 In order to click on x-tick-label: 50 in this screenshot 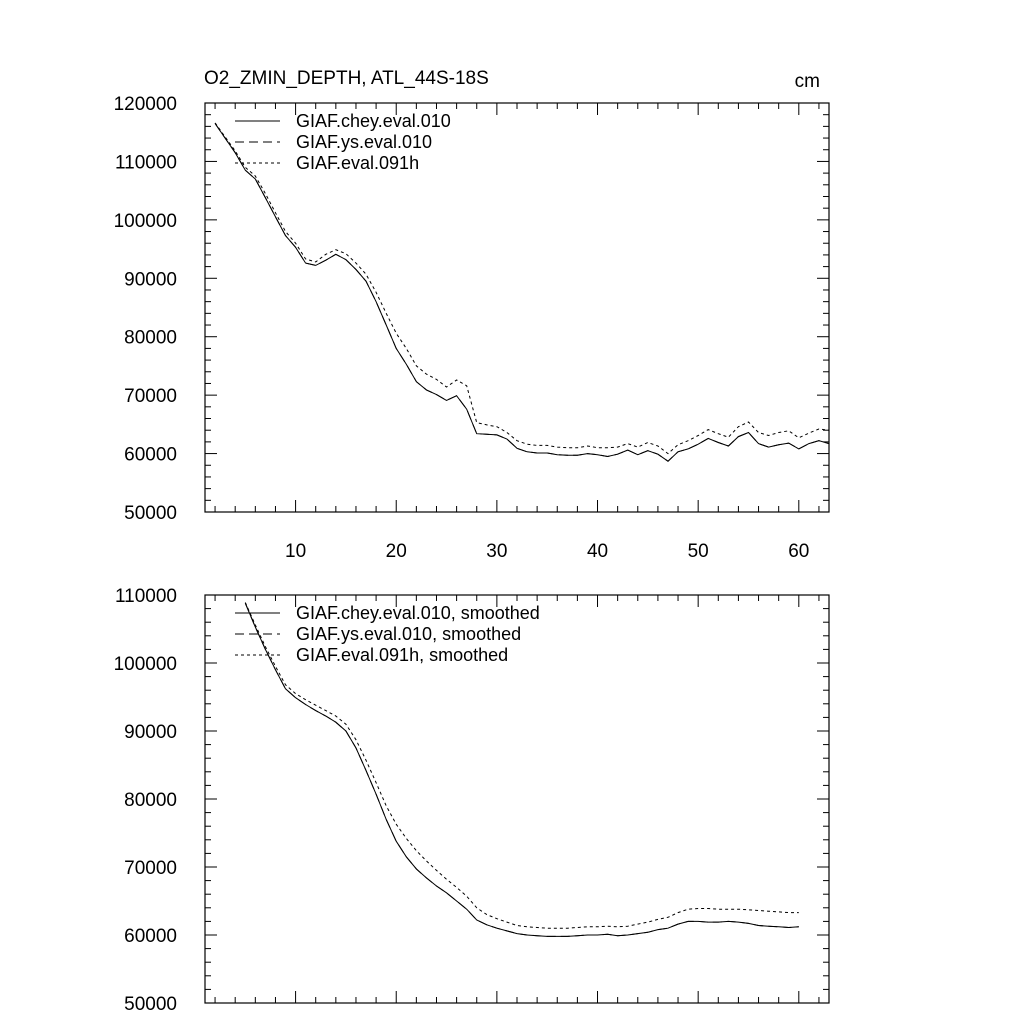, I will do `click(698, 551)`.